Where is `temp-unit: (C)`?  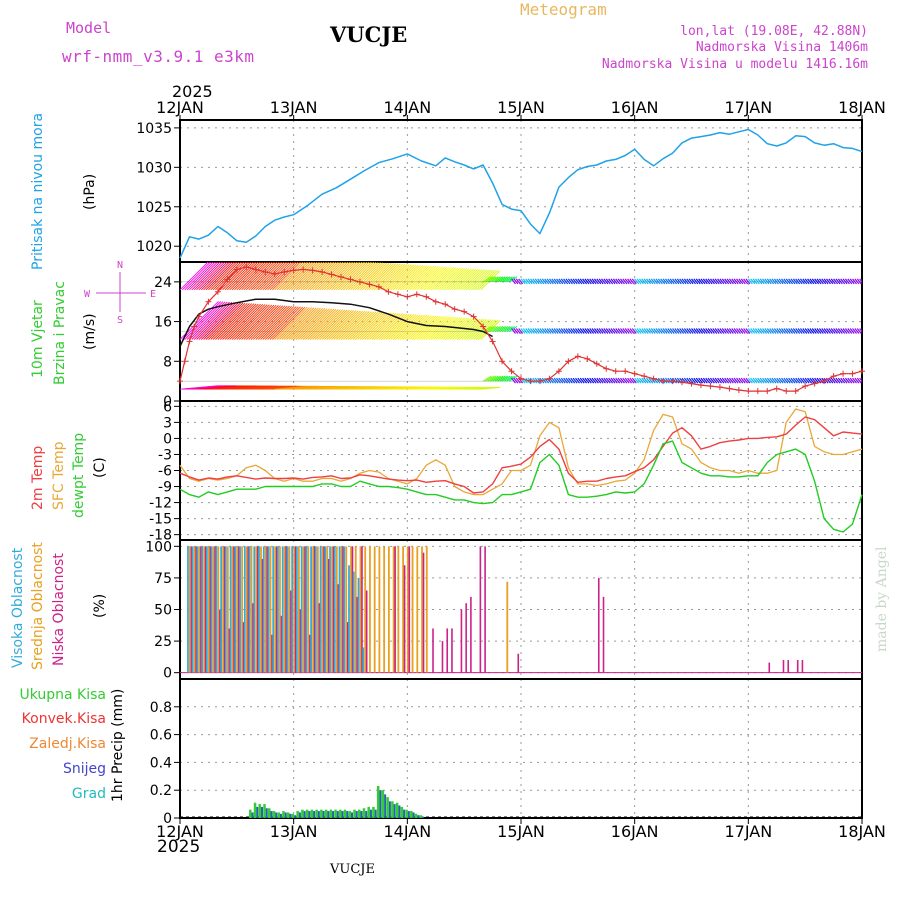
temp-unit: (C) is located at coordinates (100, 467).